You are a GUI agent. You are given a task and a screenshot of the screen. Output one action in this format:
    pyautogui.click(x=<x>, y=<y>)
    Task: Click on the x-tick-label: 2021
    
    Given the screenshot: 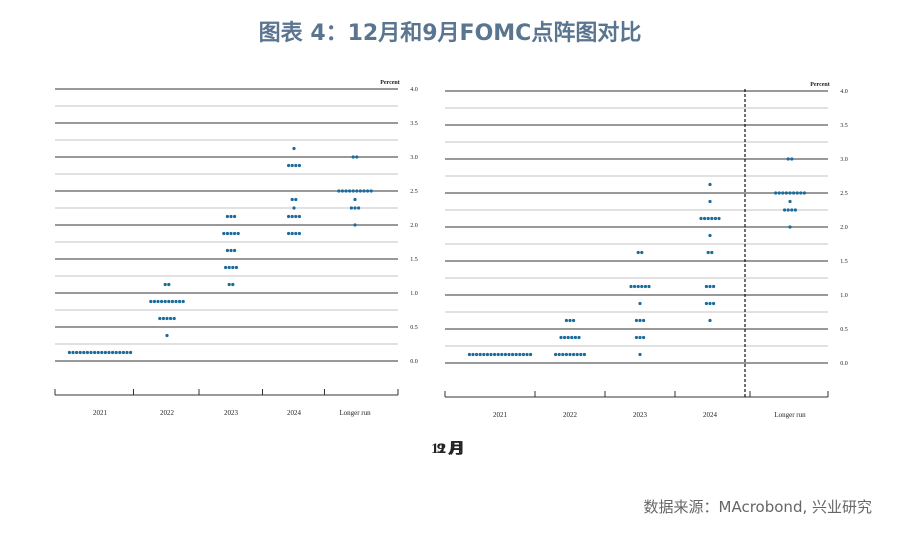 What is the action you would take?
    pyautogui.click(x=100, y=413)
    